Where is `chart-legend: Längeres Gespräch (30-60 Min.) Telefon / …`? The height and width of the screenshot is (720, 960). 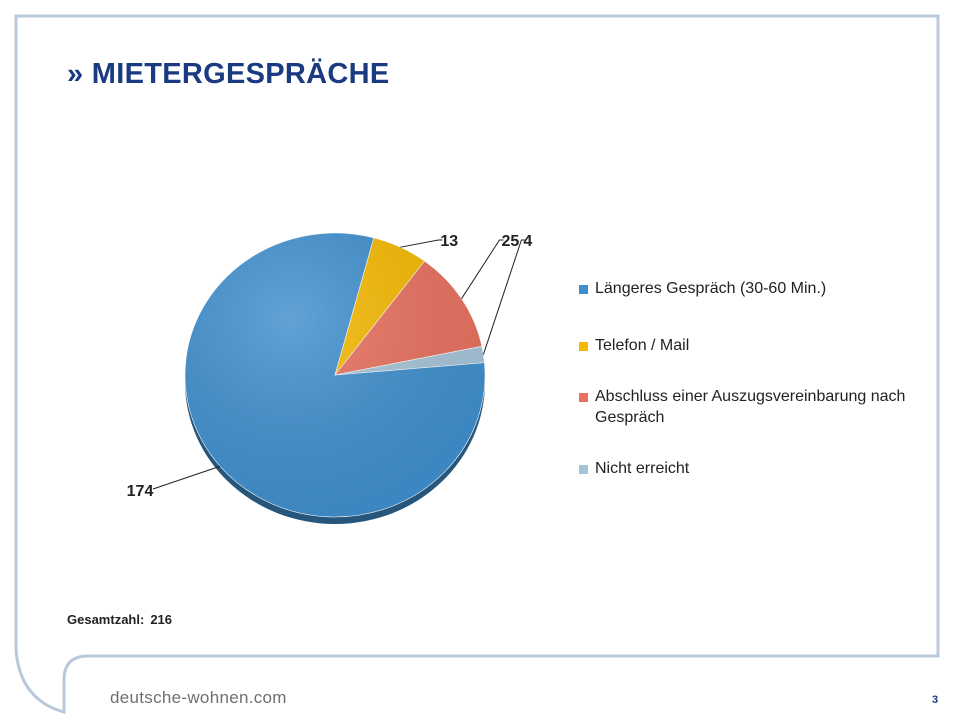
chart-legend: Längeres Gespräch (30-60 Min.) Telefon / … is located at coordinates (749, 378).